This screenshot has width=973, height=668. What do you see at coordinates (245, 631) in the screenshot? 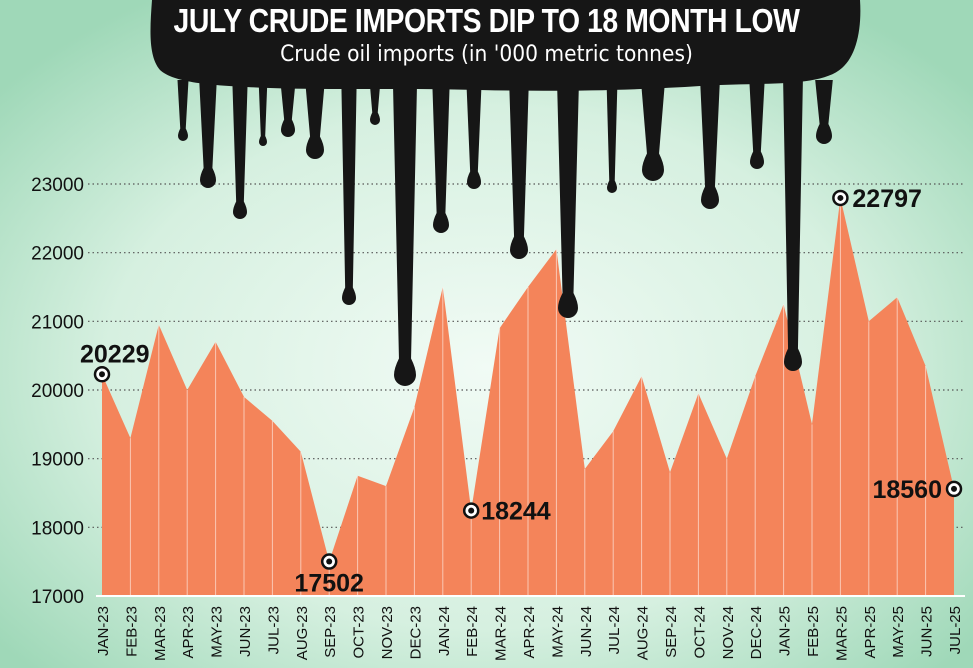
I see `x-tick-label: JUN-23` at bounding box center [245, 631].